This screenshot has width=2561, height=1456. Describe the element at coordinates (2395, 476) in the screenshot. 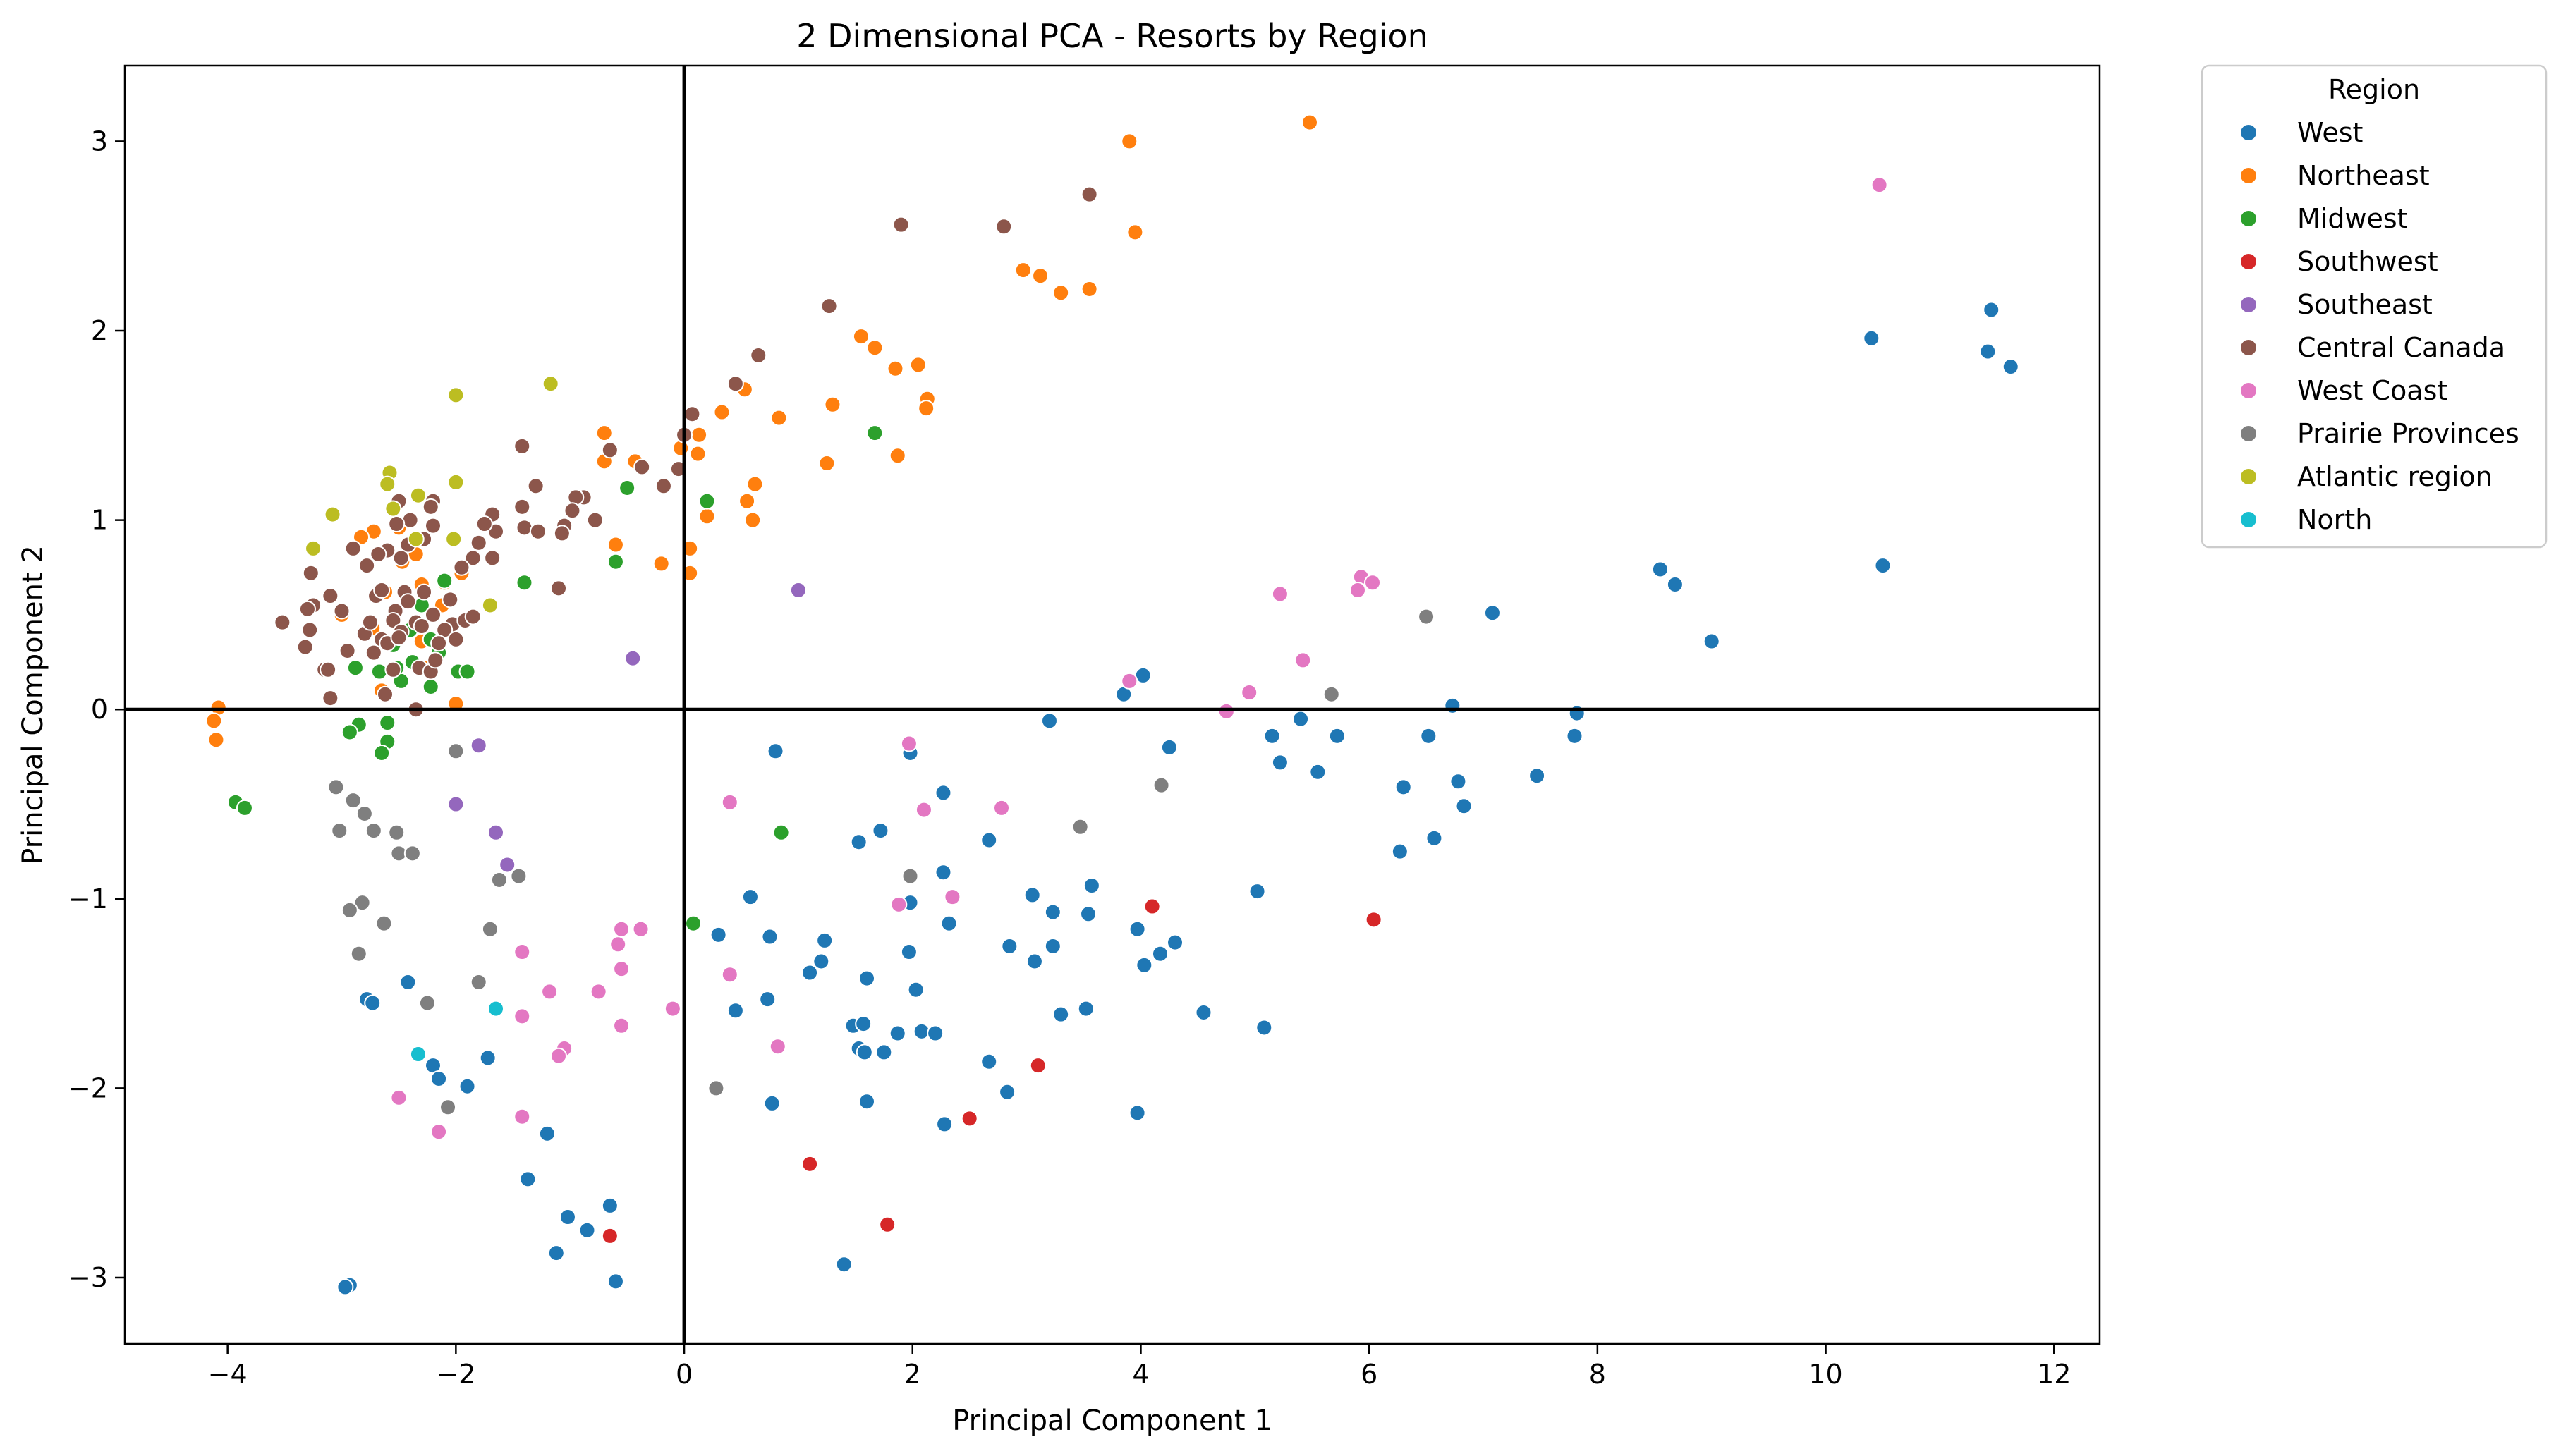

I see `legend-label: Atlantic region` at that location.